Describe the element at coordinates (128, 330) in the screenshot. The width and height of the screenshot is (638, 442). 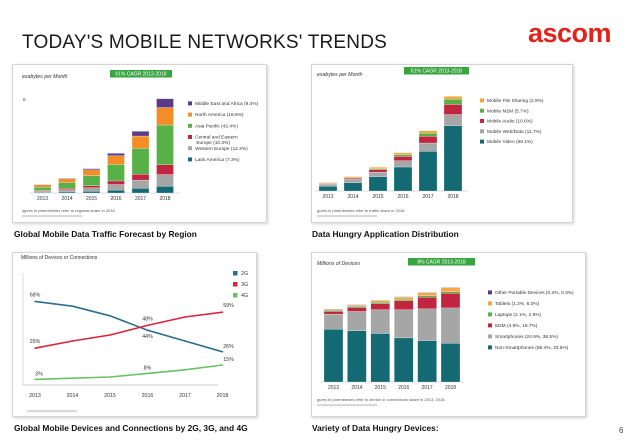
I see `series-line-3G` at that location.